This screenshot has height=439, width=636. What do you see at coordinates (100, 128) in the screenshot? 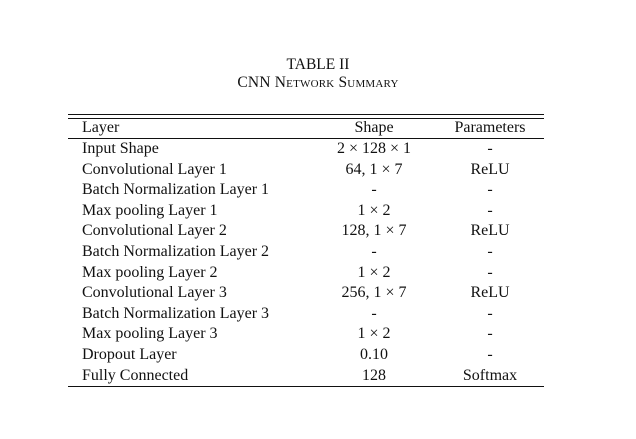
I see `header-layer: Layer` at bounding box center [100, 128].